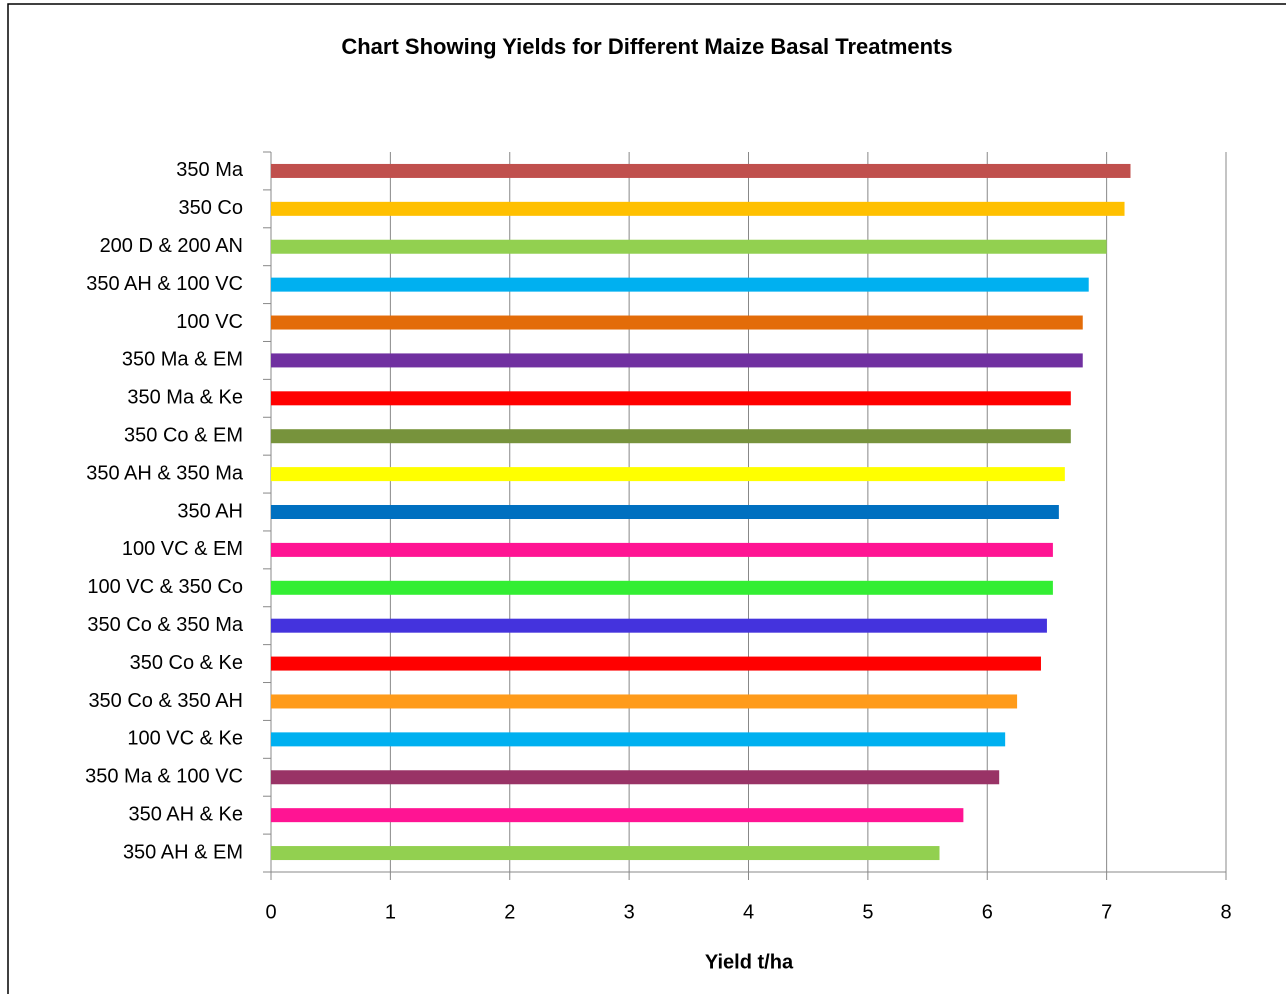 The image size is (1286, 994). Describe the element at coordinates (1106, 912) in the screenshot. I see `x-tick-label: 7` at that location.